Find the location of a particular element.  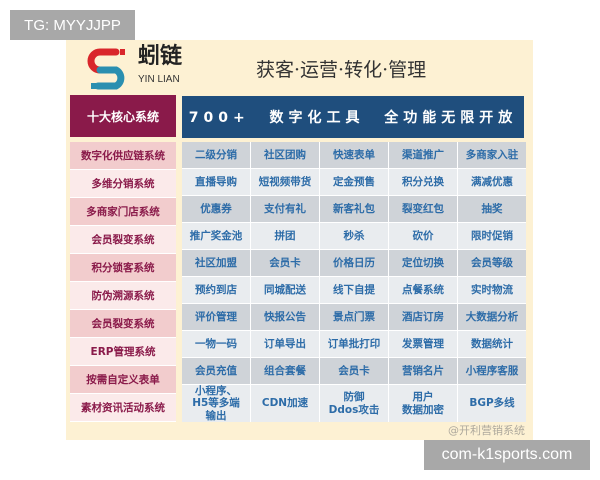

brand-name-en: YIN LIAN is located at coordinates (159, 79).